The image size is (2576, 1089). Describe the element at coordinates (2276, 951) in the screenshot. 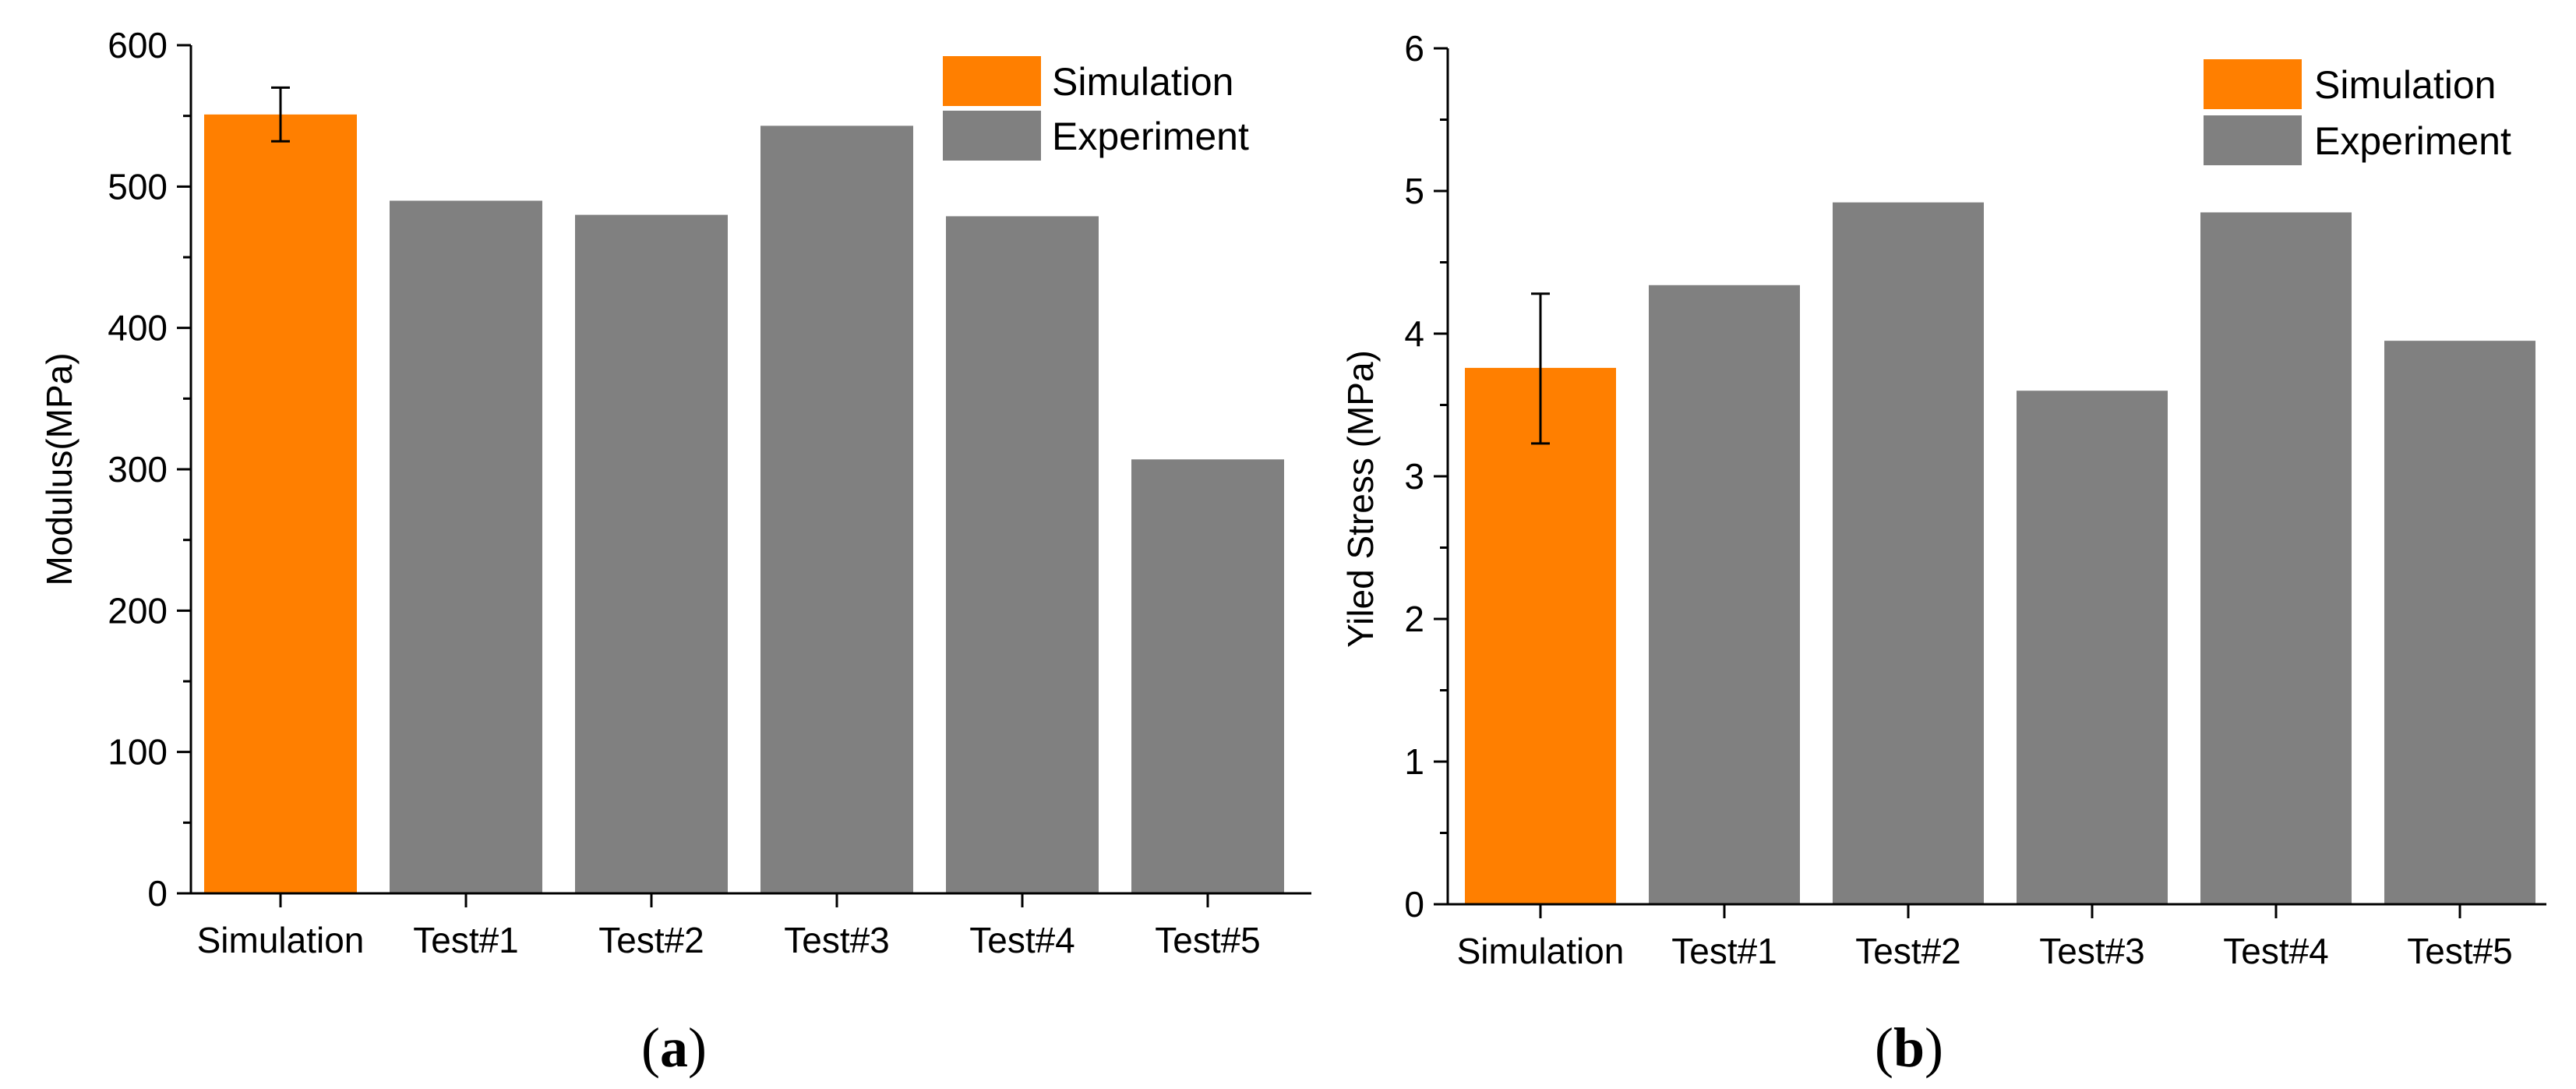

I see `chart-b-x-tick-label: Test#4` at that location.